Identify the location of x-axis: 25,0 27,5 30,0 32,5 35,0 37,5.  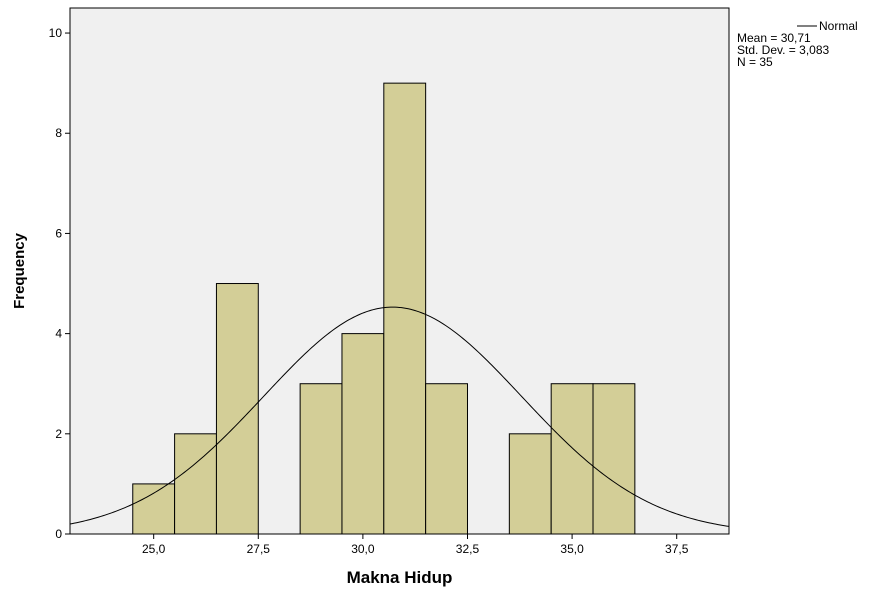
(415, 545).